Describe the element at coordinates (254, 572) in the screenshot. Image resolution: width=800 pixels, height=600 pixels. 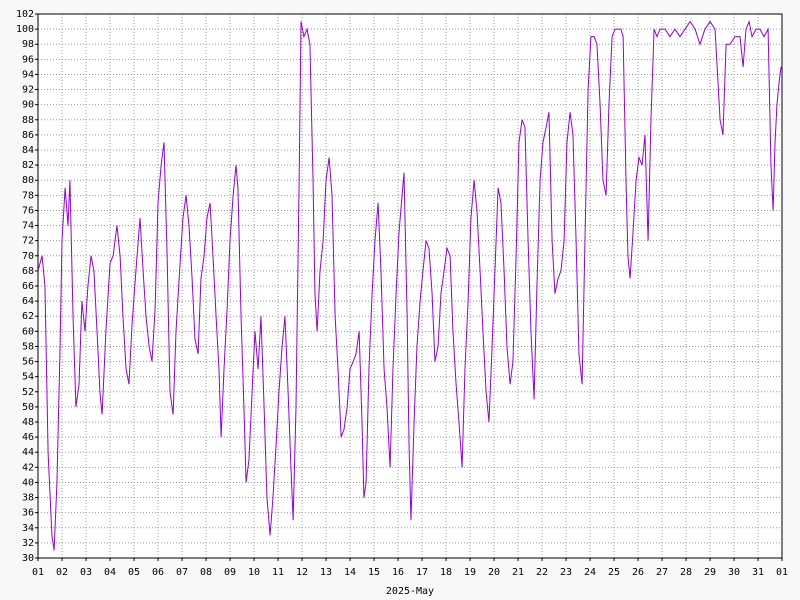
I see `x-tick-label: 10` at that location.